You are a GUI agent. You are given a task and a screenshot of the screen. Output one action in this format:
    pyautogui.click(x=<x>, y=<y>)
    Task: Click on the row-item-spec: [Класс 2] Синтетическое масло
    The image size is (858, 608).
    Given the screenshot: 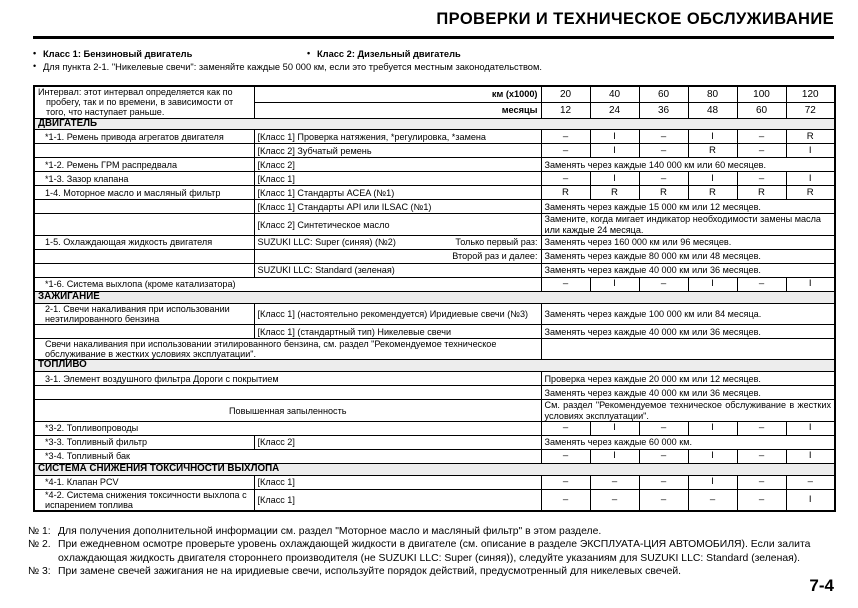 What is the action you would take?
    pyautogui.click(x=397, y=224)
    